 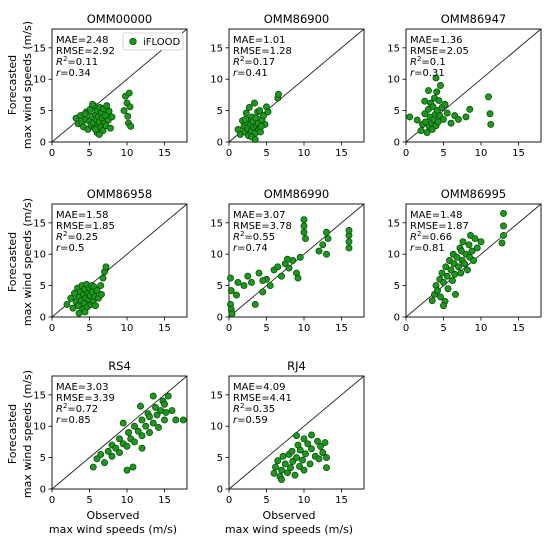 I want to click on stat-r2: R2=0.17, so click(x=254, y=61).